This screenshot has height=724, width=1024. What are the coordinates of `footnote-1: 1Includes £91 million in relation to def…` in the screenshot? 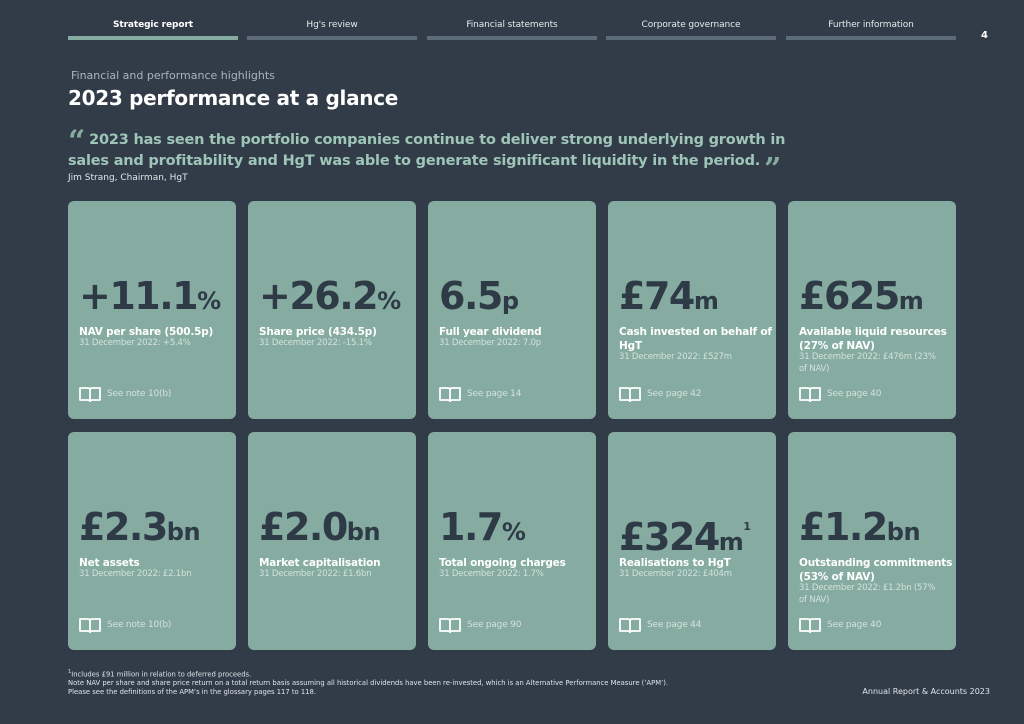 It's located at (368, 673).